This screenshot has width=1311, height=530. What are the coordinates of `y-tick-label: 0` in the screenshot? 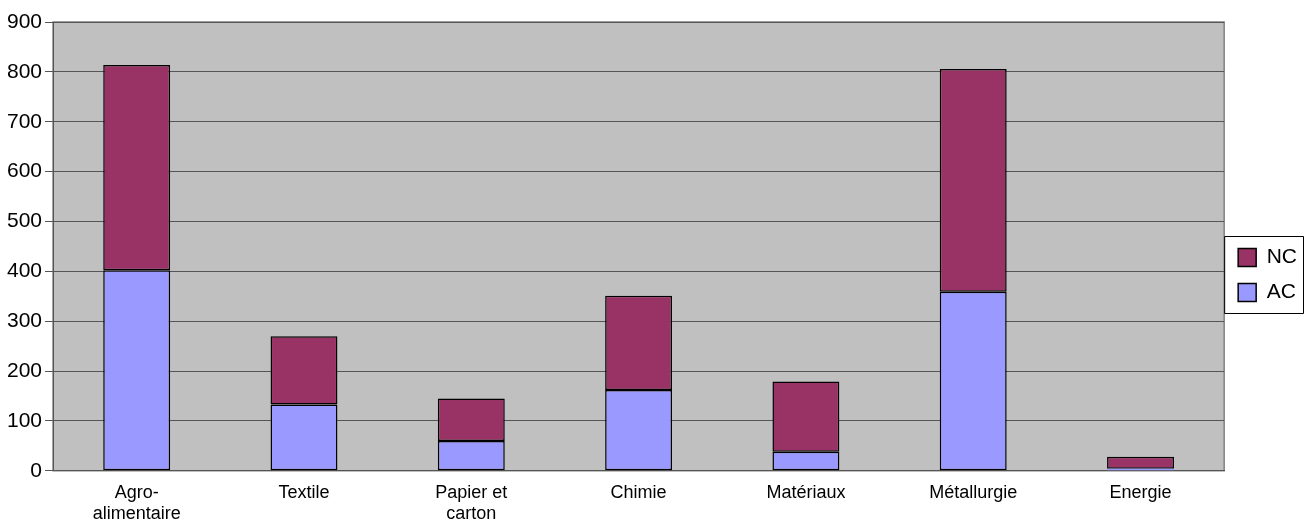 It's located at (36, 469).